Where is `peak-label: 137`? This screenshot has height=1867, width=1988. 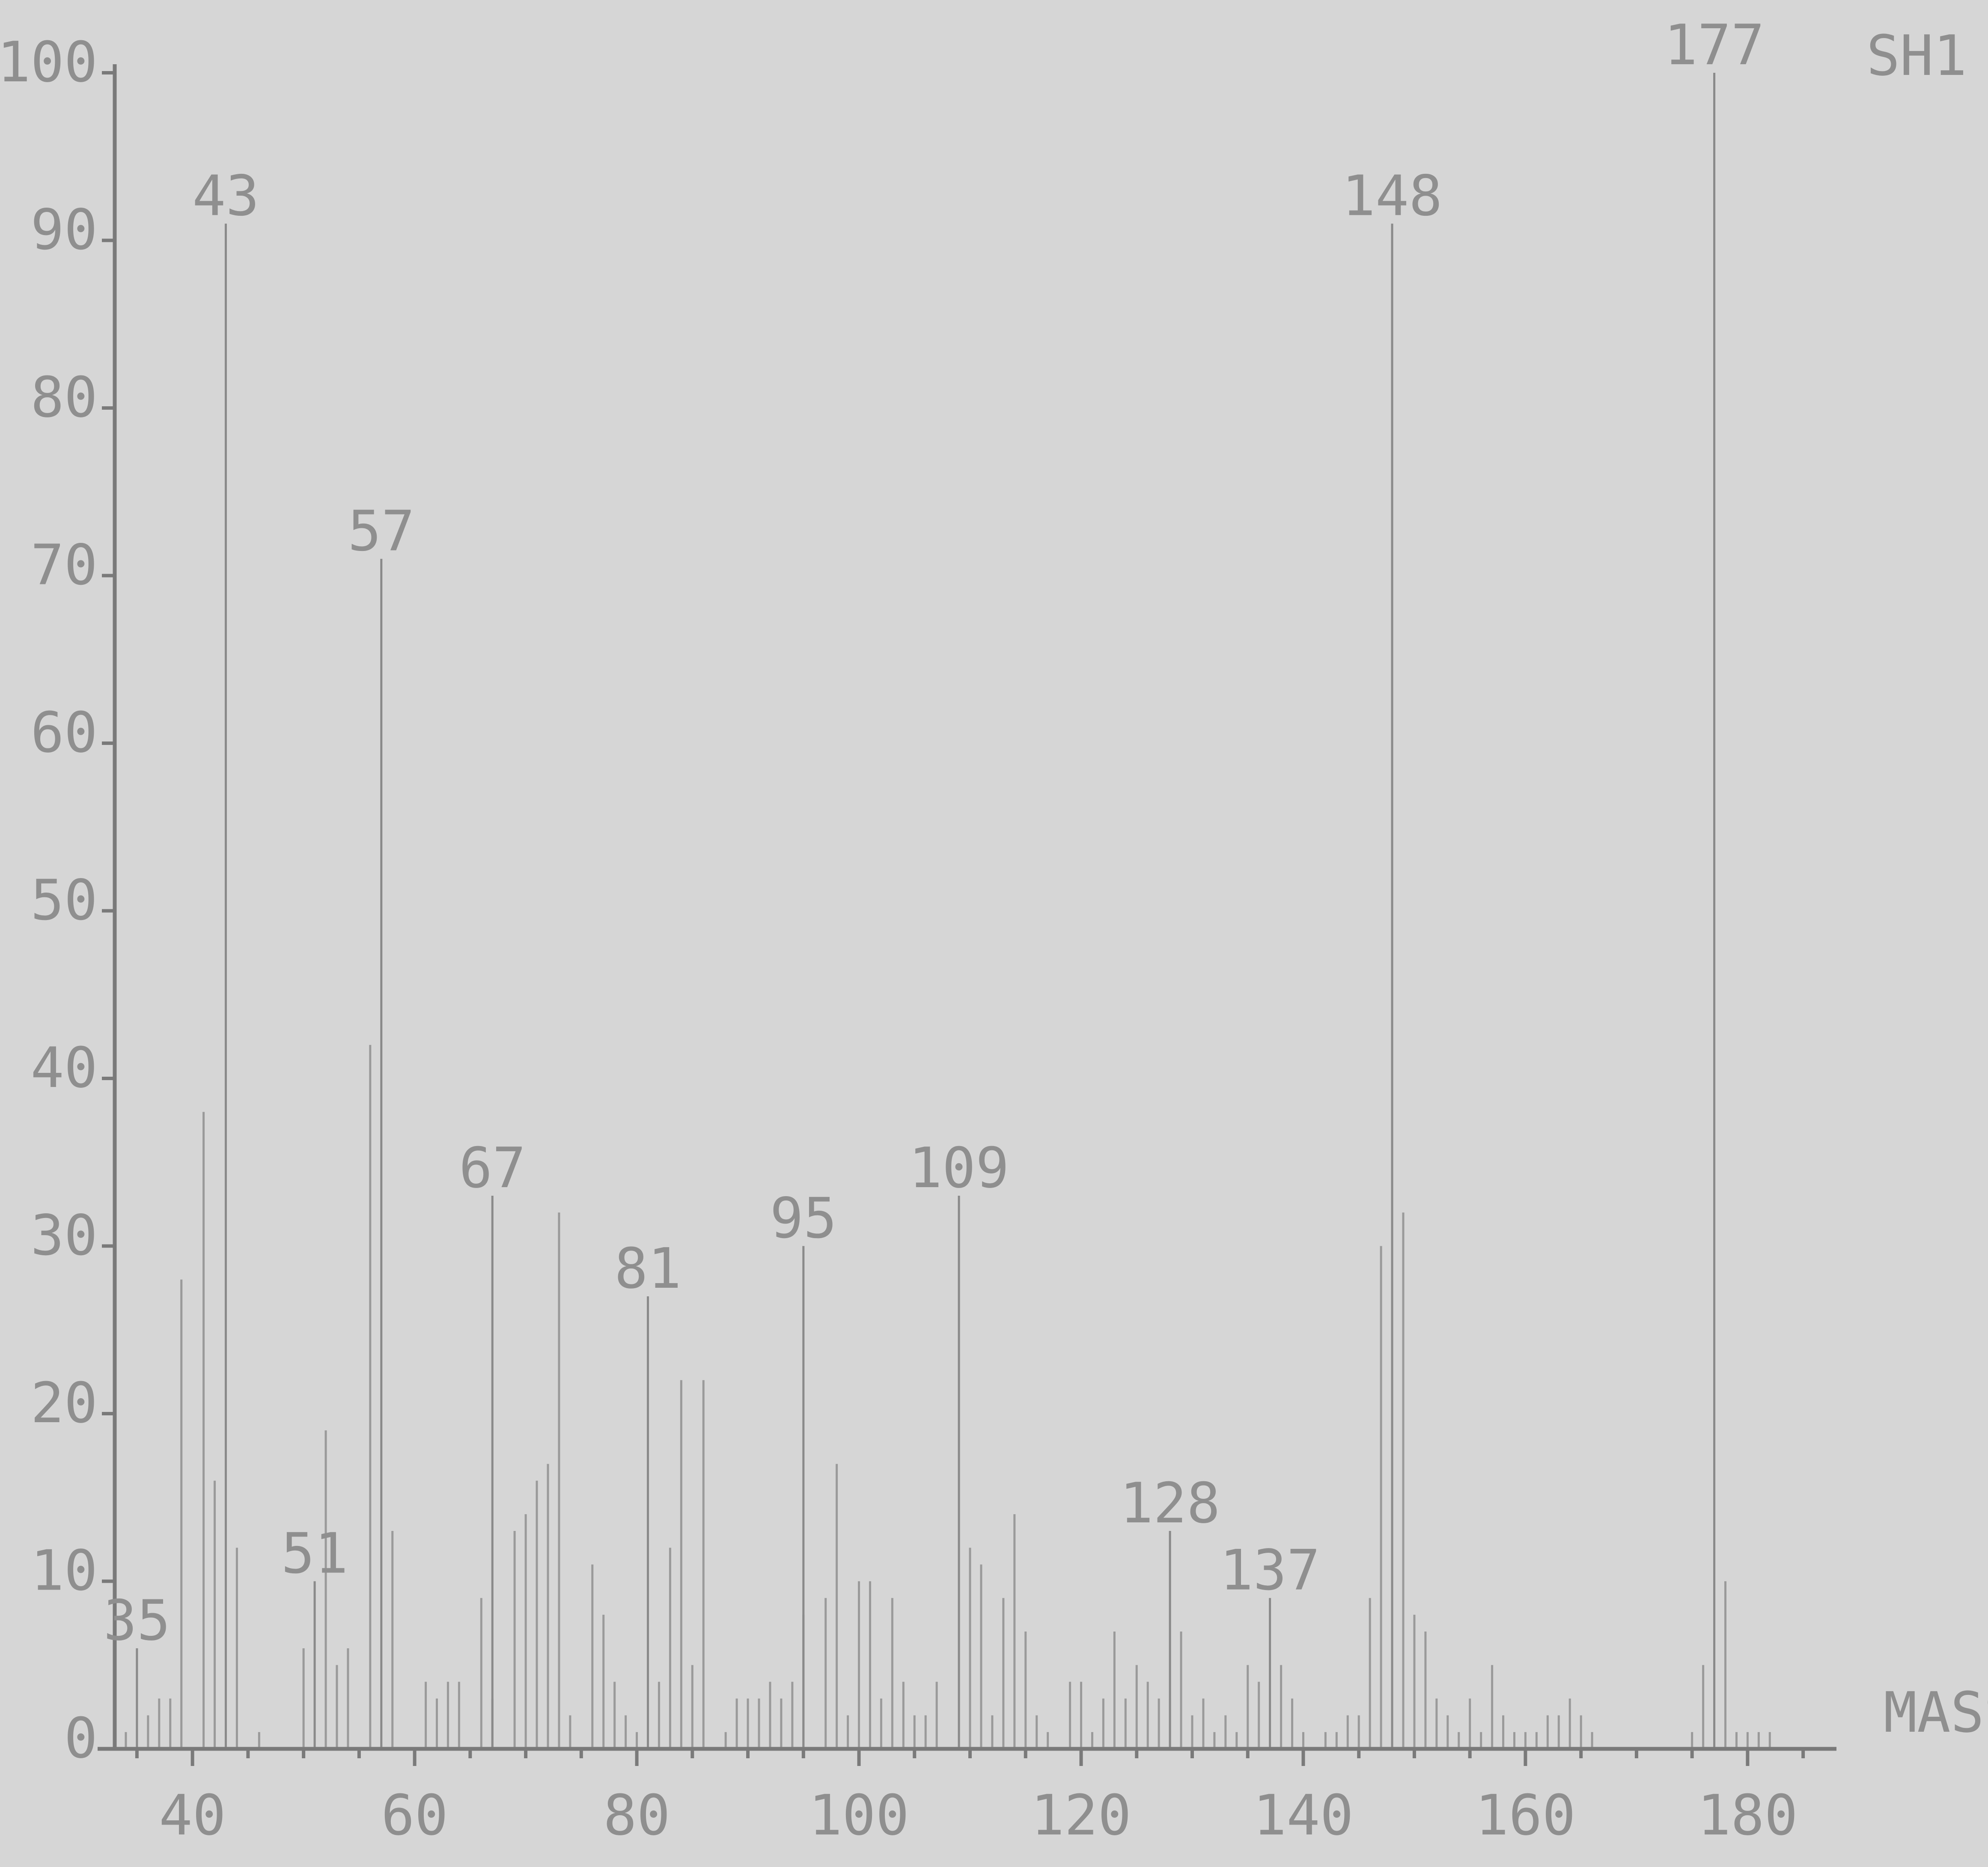
peak-label: 137 is located at coordinates (1270, 1570).